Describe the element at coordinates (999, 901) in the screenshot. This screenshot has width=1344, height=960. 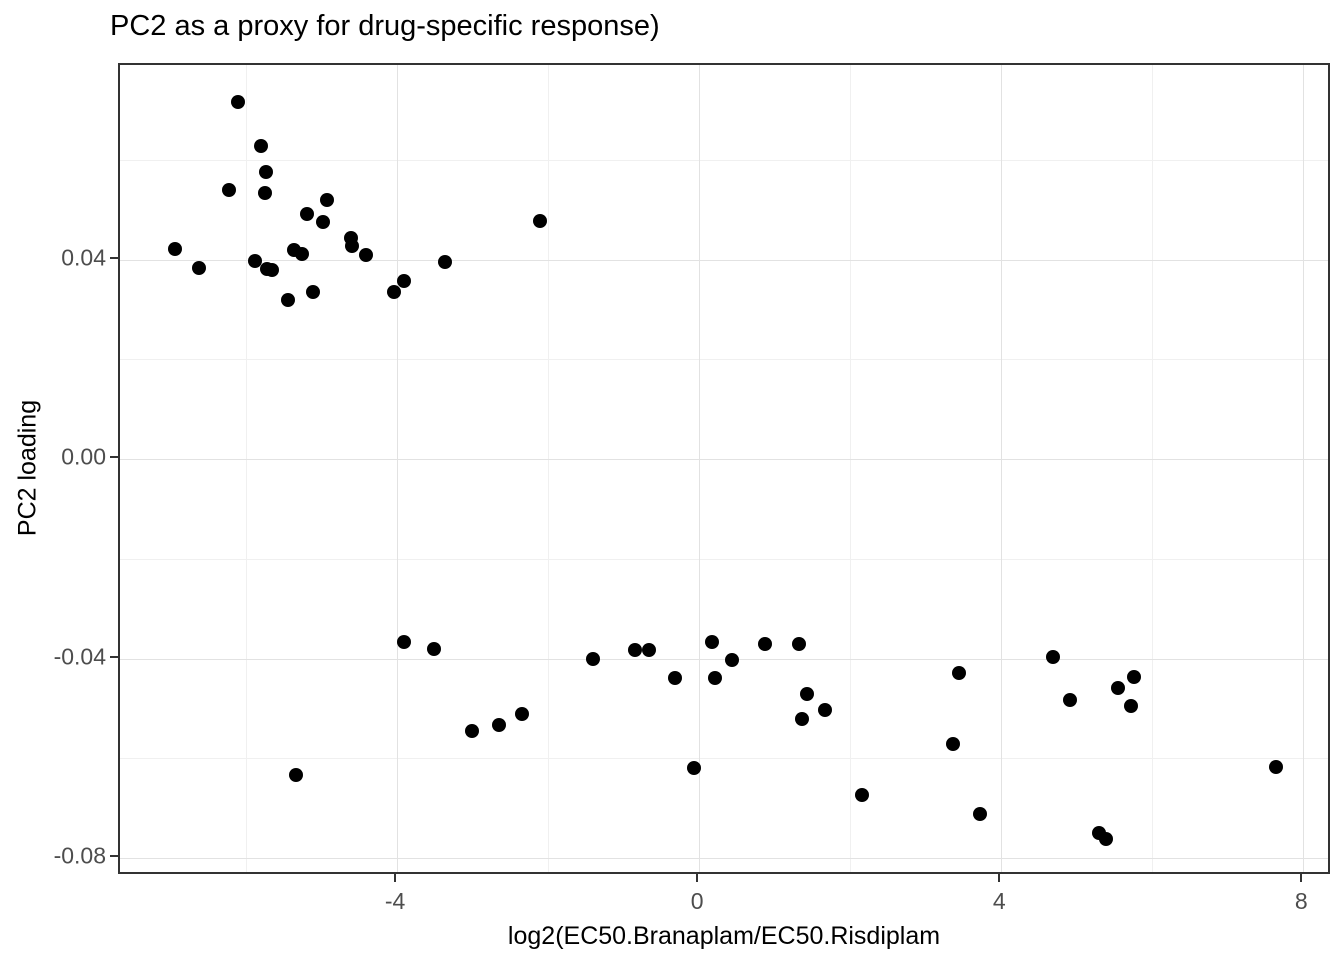
I see `x-tick-label: 4` at that location.